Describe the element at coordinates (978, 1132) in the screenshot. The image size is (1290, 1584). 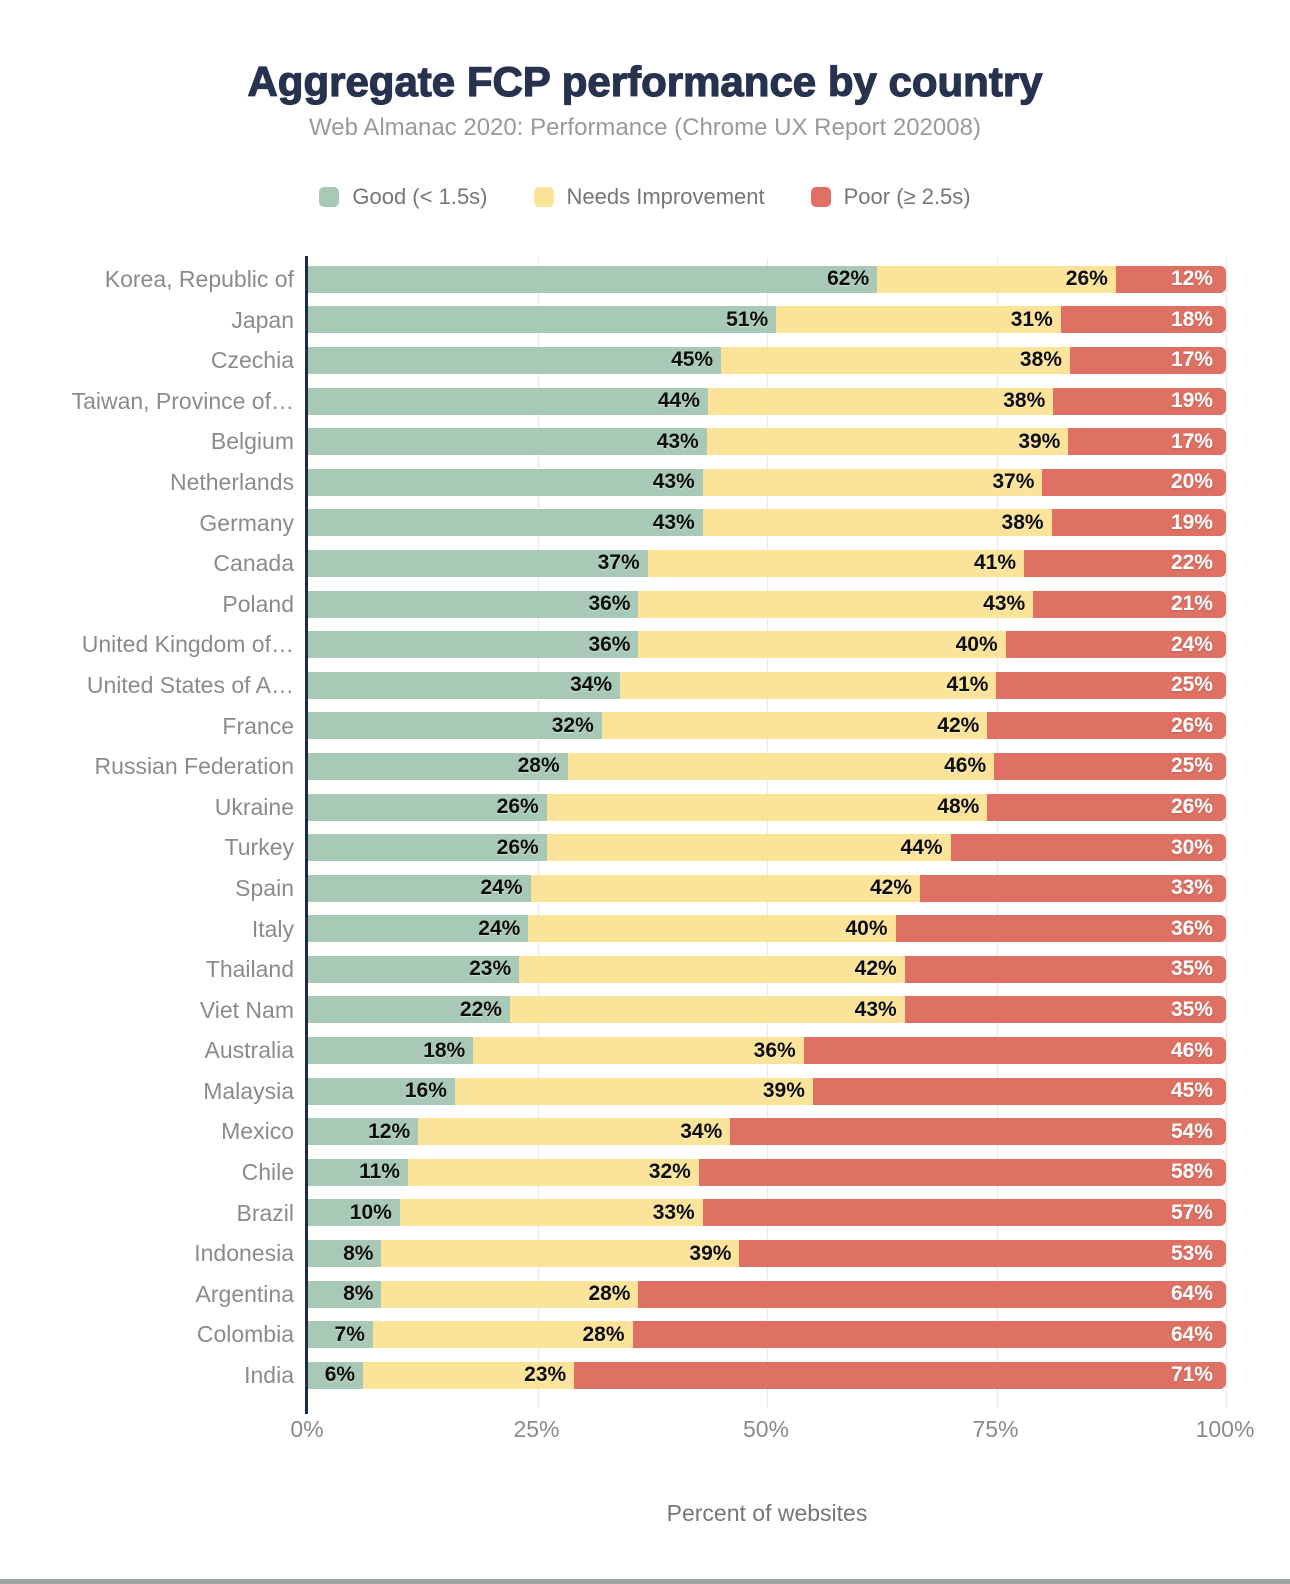
I see `bar-segment-poor: 54%` at that location.